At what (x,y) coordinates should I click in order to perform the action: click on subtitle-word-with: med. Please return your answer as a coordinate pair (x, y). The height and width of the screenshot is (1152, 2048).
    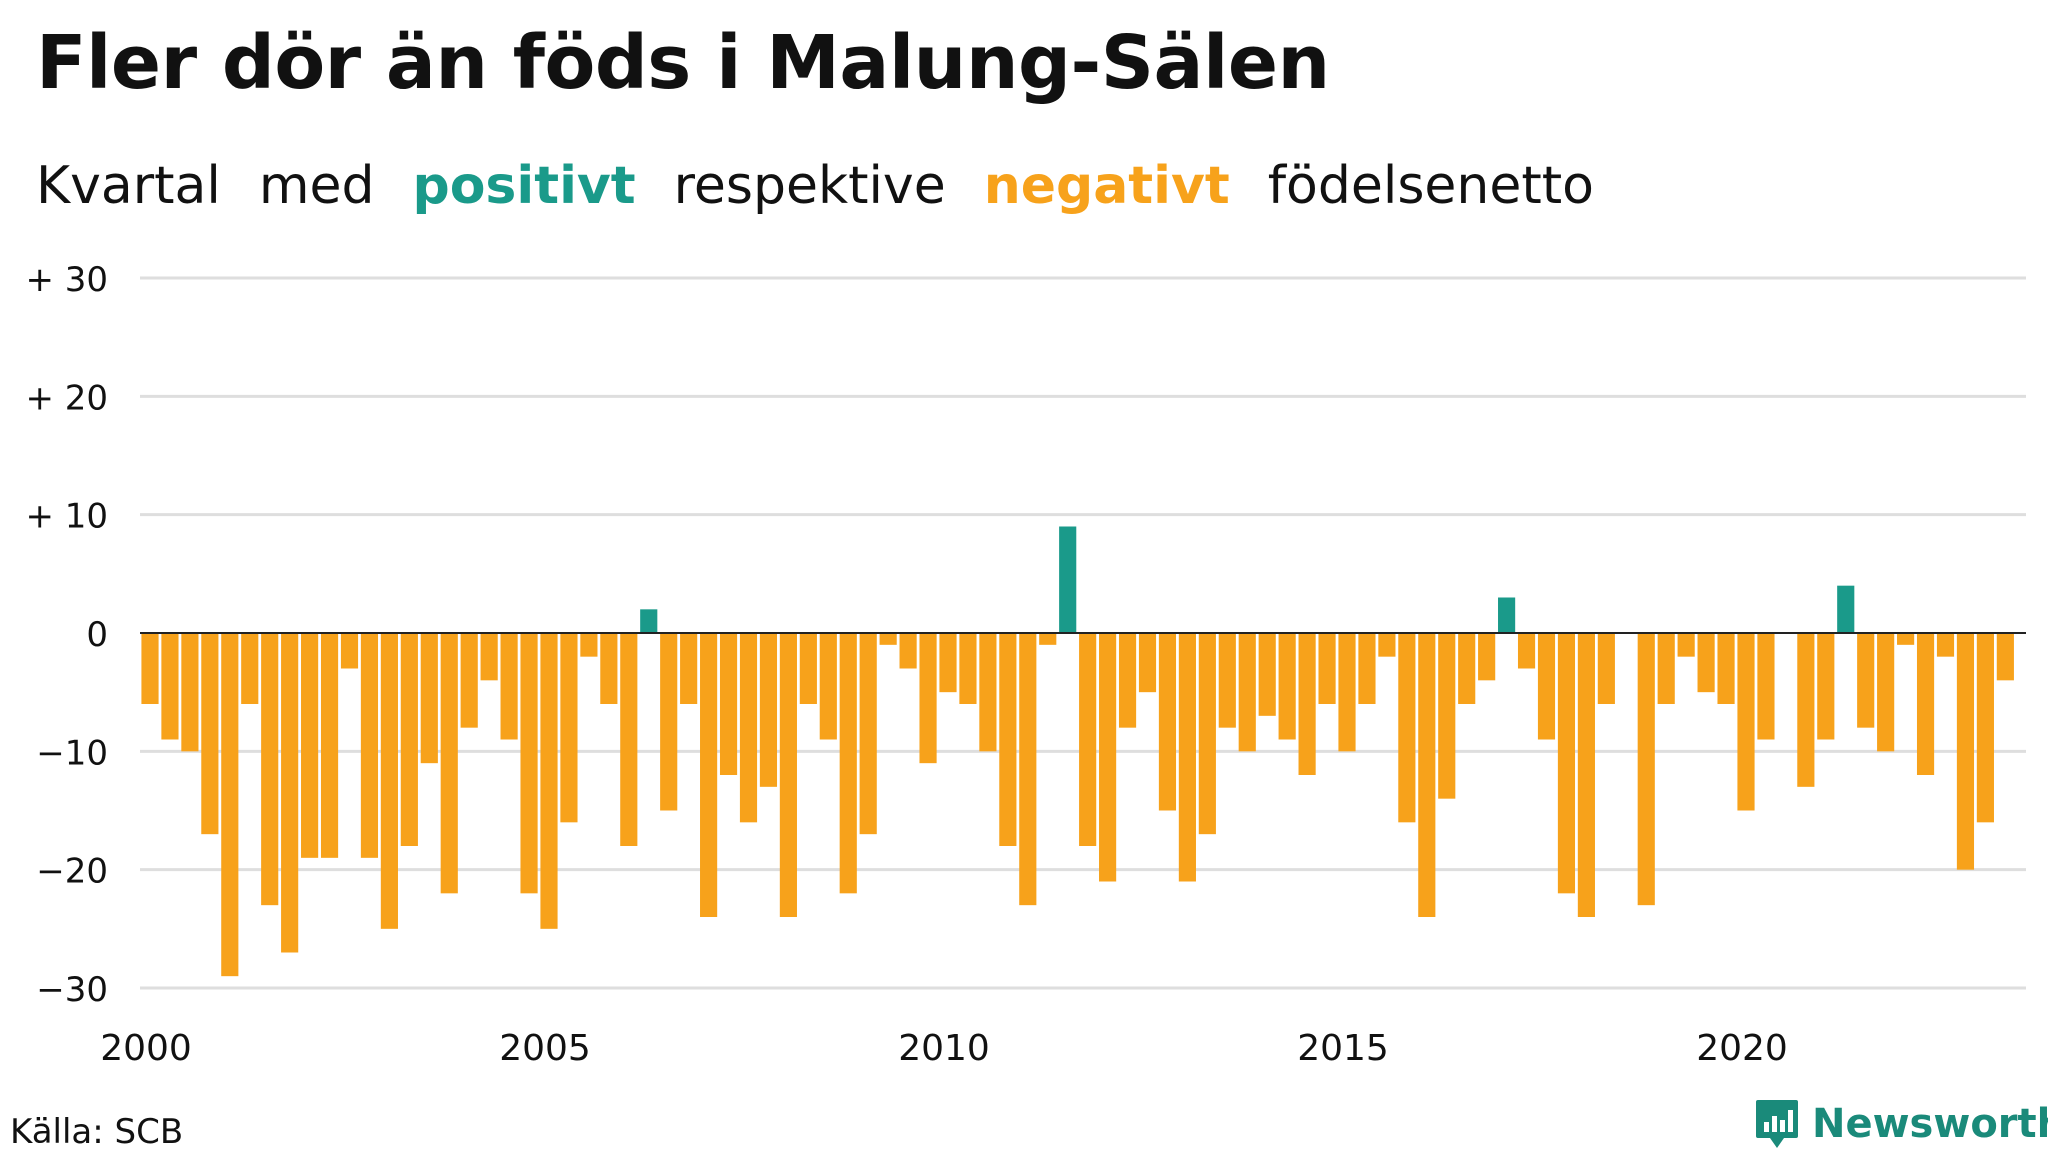
    Looking at the image, I should click on (316, 186).